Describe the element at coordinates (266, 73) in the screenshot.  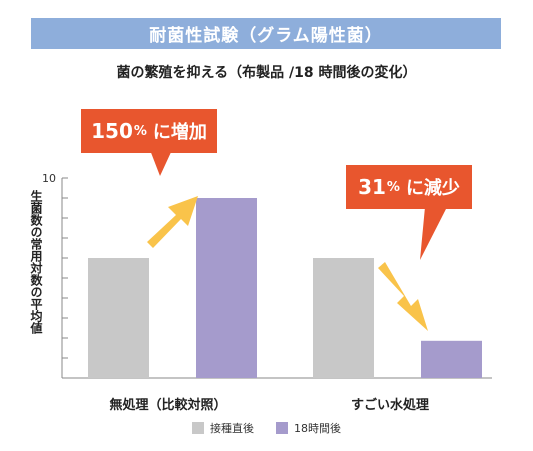
I see `chart-subtitle: 菌の繁殖を抑える（布製品 /18 時間後の変化）` at that location.